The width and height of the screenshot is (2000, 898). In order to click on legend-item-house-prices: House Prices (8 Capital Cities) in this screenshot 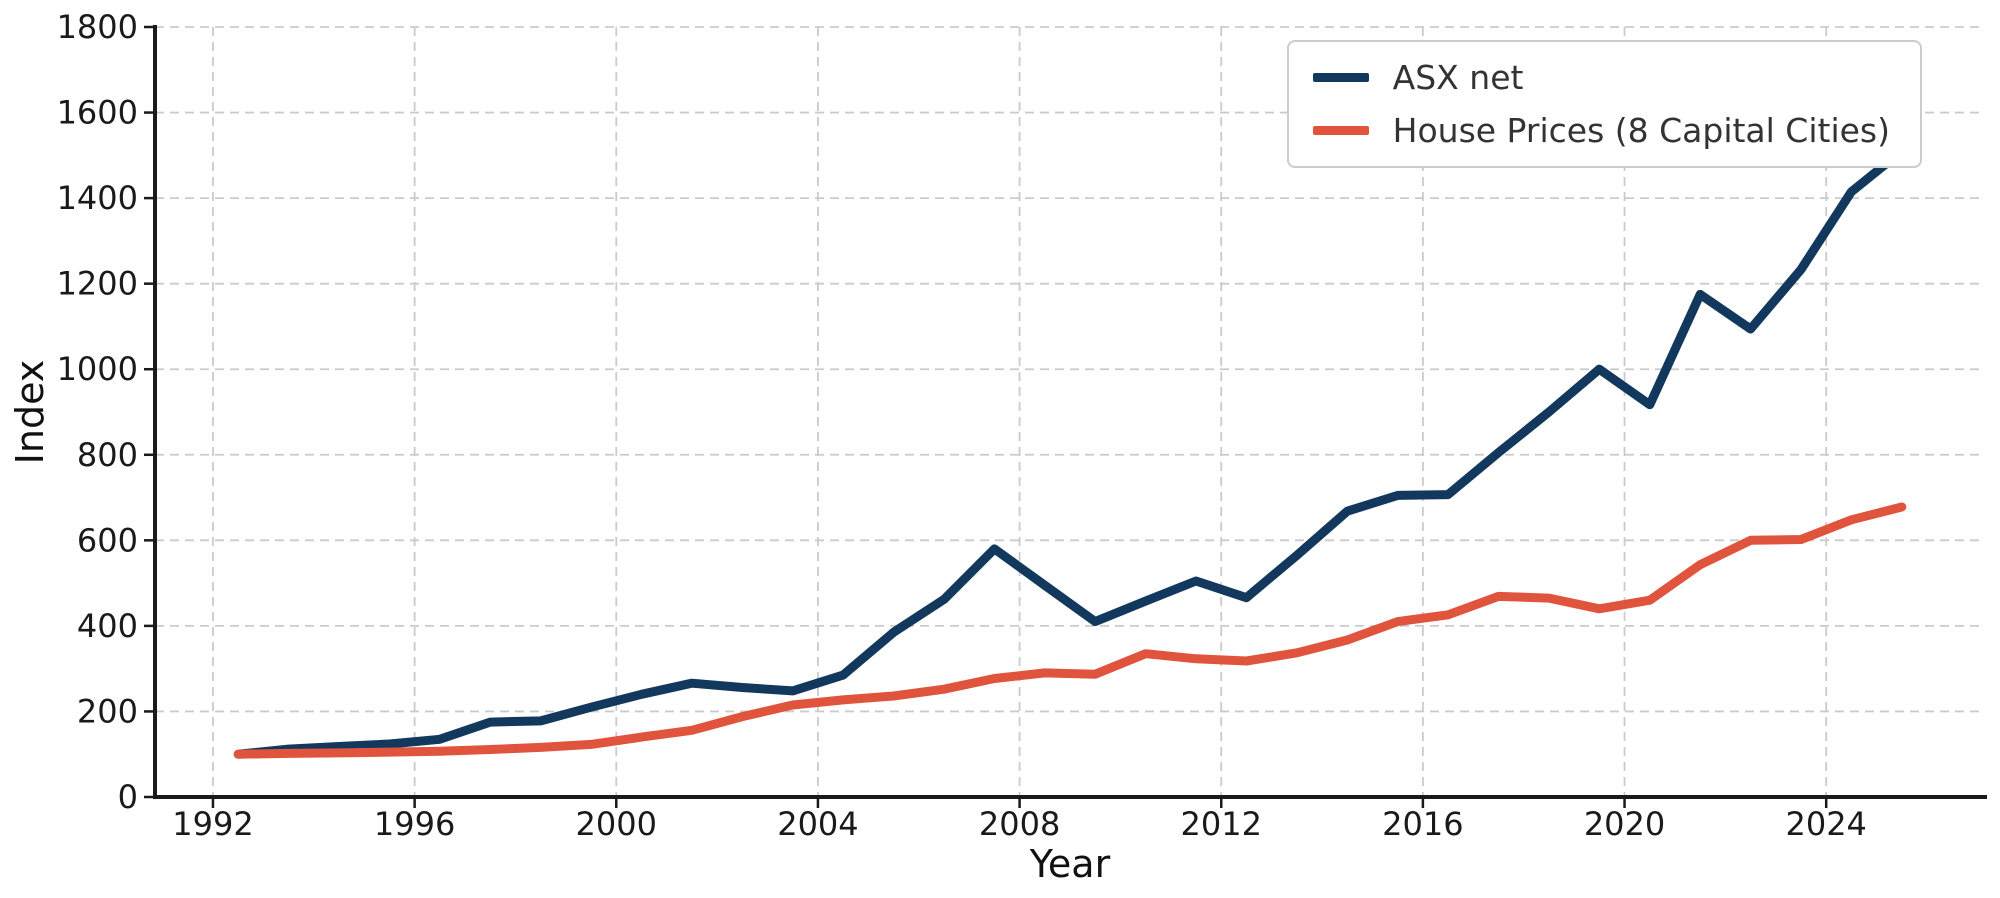, I will do `click(1601, 130)`.